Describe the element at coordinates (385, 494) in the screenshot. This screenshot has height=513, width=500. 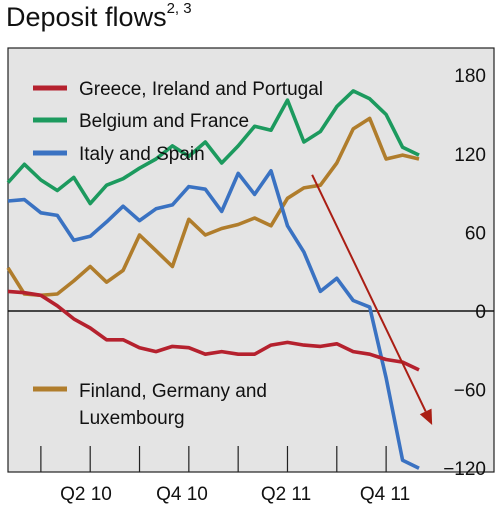
I see `x-tick-label: Q4 11` at that location.